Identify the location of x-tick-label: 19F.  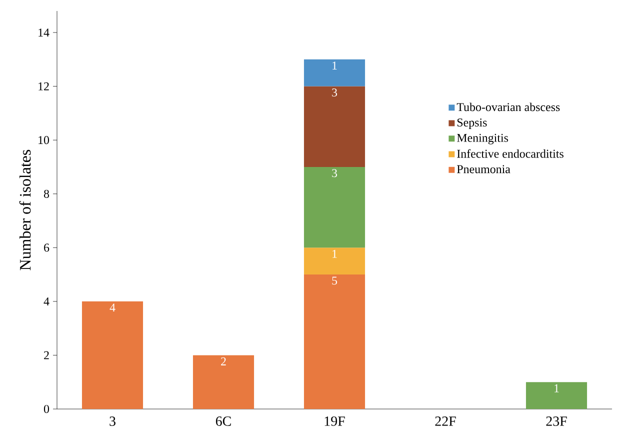
(334, 421).